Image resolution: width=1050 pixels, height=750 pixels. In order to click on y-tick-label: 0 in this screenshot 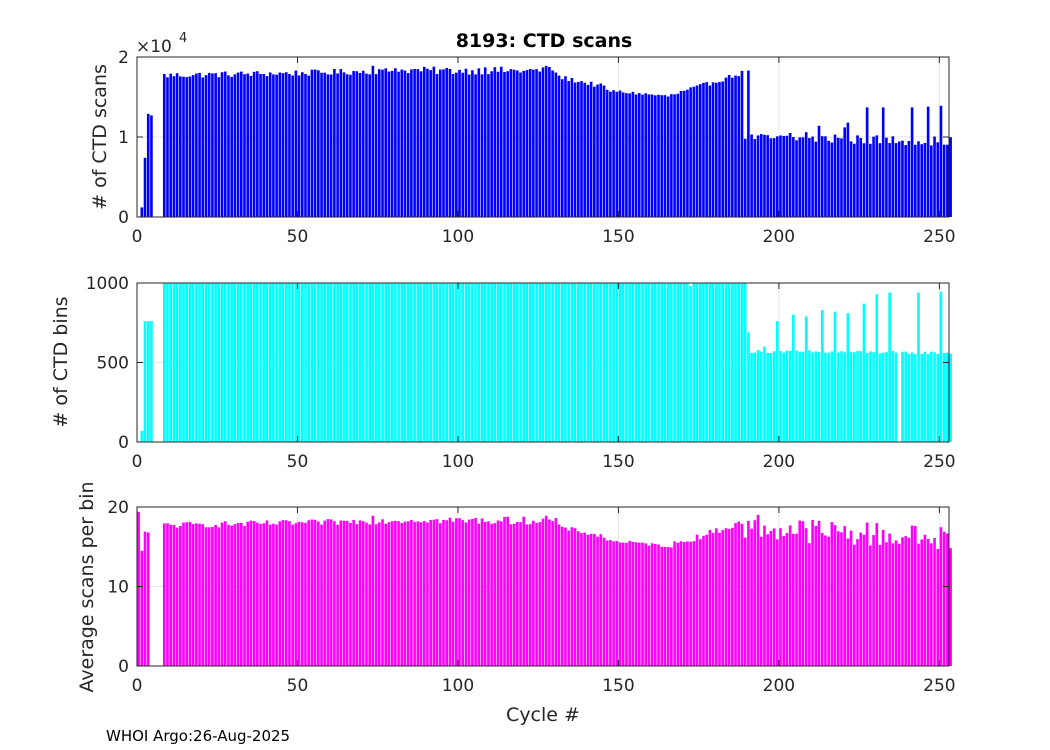, I will do `click(123, 667)`.